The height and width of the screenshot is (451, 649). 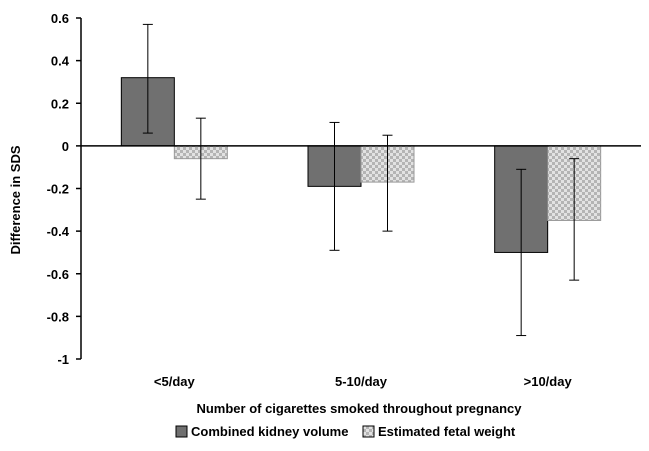 What do you see at coordinates (58, 231) in the screenshot?
I see `y-tick-label-6: -0.4` at bounding box center [58, 231].